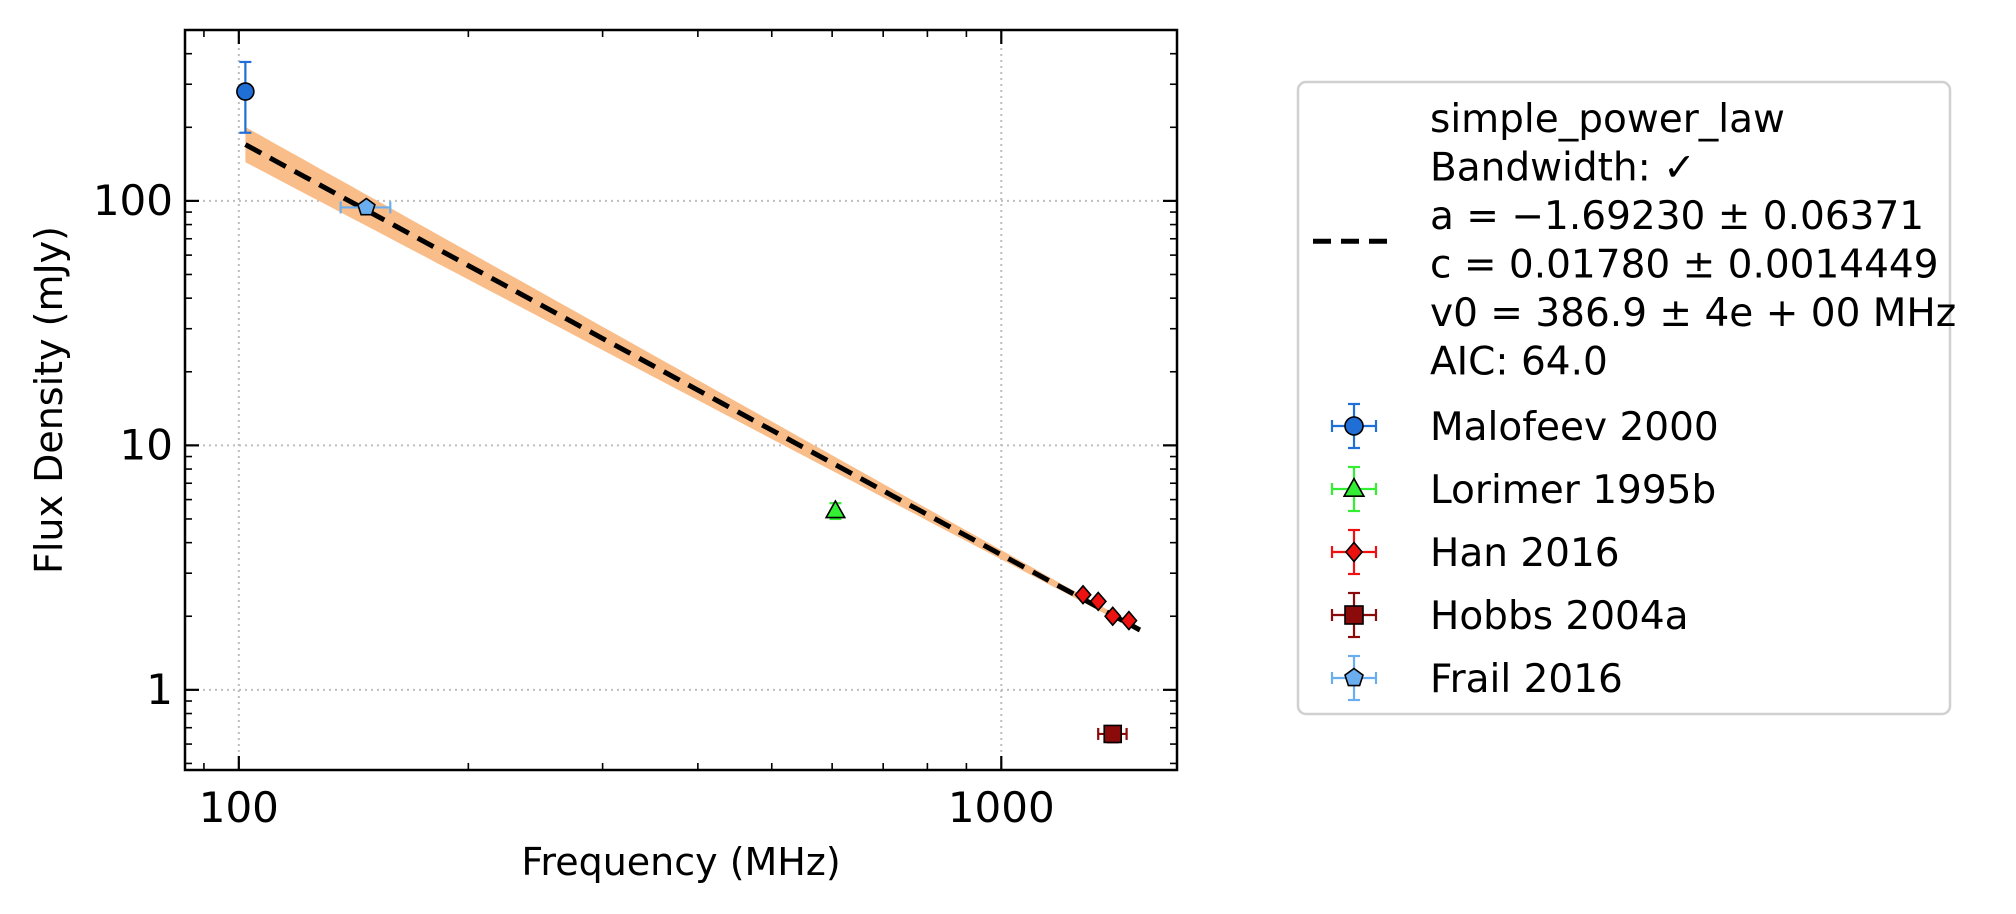  What do you see at coordinates (1519, 362) in the screenshot?
I see `legend-fit-text-line: AIC: 64.0` at bounding box center [1519, 362].